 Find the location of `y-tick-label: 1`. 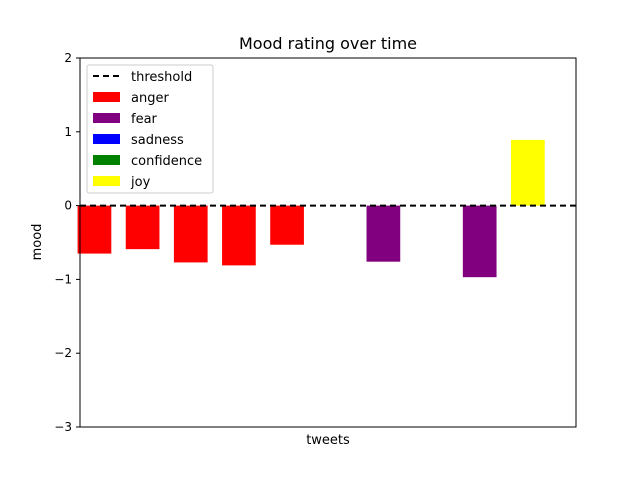

y-tick-label: 1 is located at coordinates (68, 132).